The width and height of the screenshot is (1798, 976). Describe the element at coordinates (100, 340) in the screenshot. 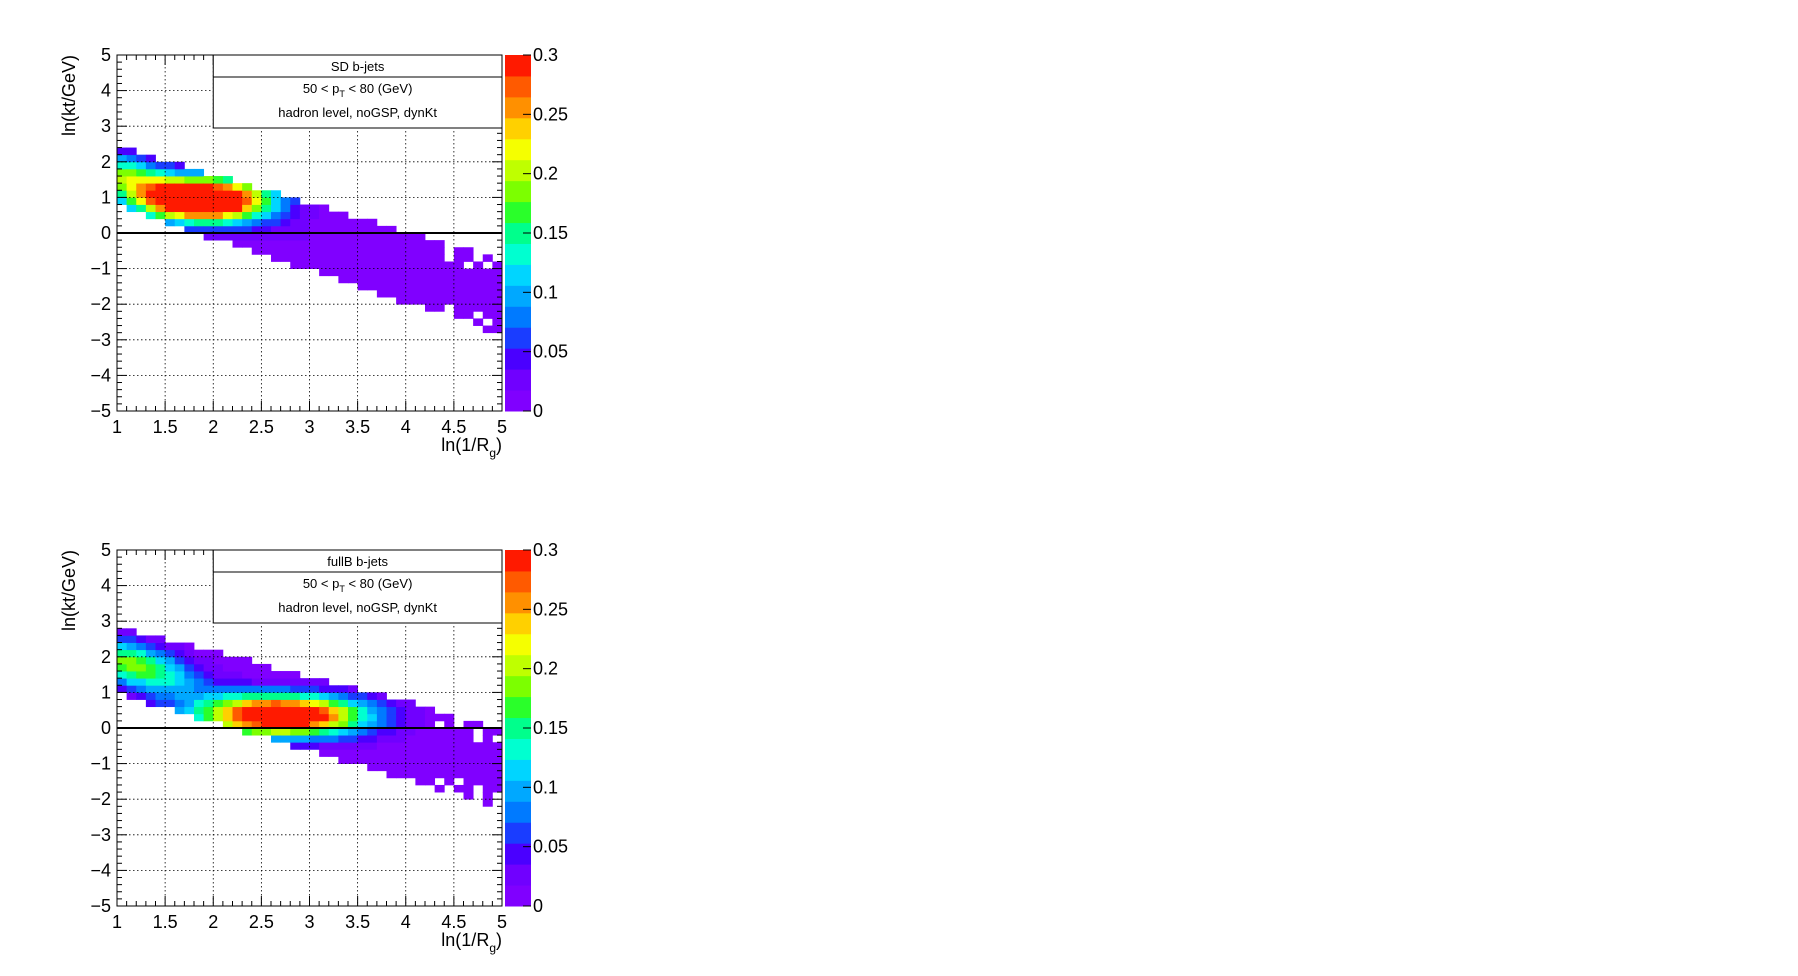

I see `y-tick-label: −3` at that location.